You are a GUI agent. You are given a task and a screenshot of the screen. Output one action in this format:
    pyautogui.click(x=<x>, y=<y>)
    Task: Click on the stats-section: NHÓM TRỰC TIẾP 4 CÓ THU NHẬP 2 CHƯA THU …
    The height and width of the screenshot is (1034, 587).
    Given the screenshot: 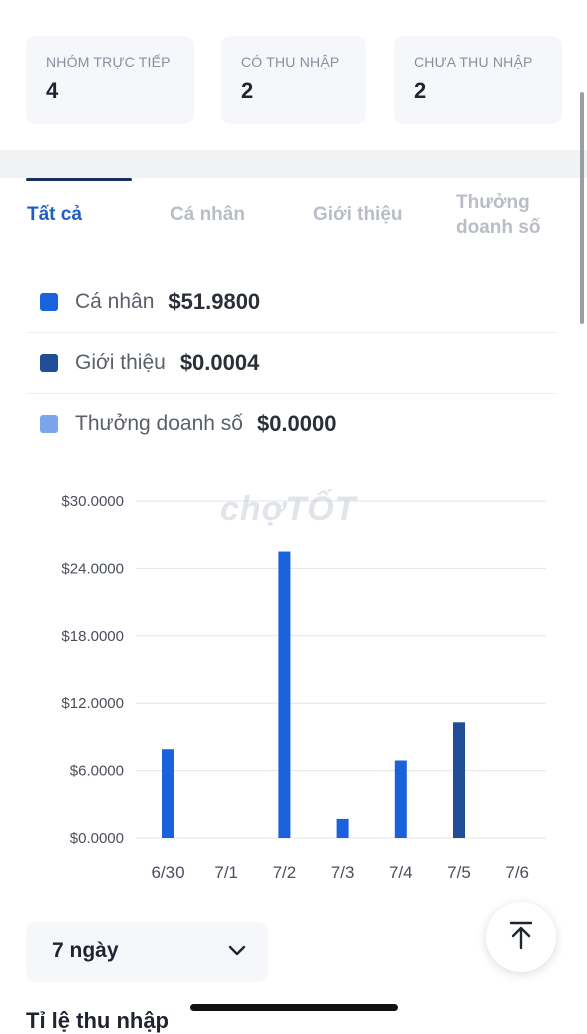 What is the action you would take?
    pyautogui.click(x=293, y=75)
    